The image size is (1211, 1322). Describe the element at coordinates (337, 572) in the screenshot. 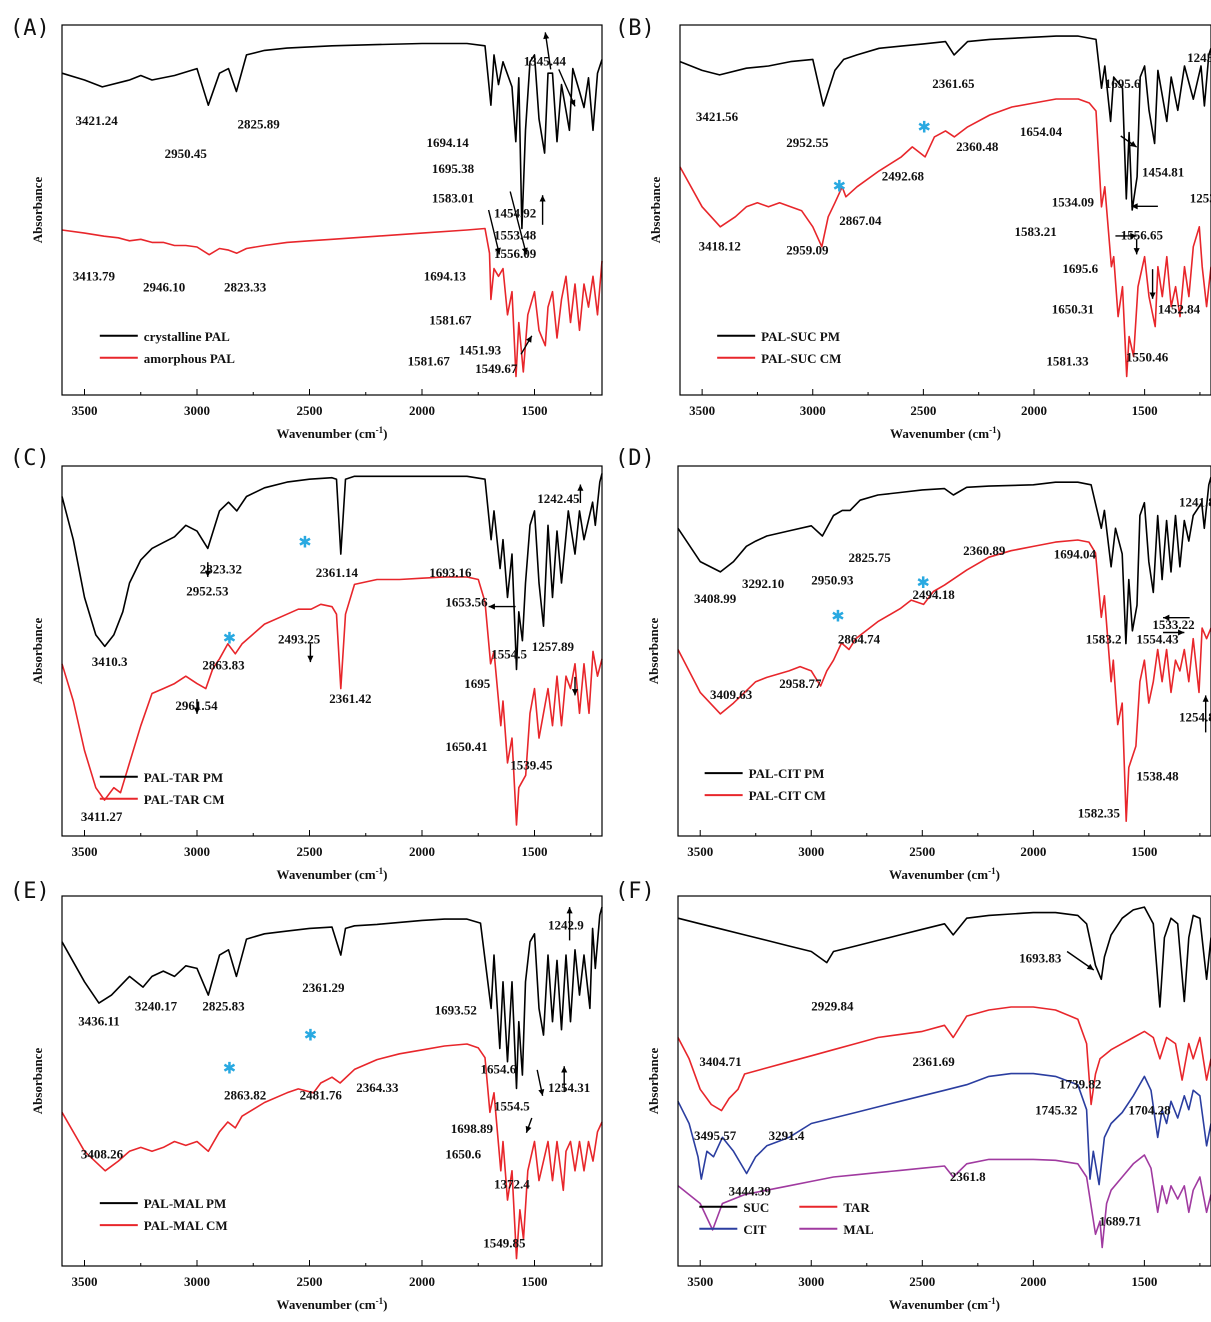

I see `peak-label: 2361.14` at that location.